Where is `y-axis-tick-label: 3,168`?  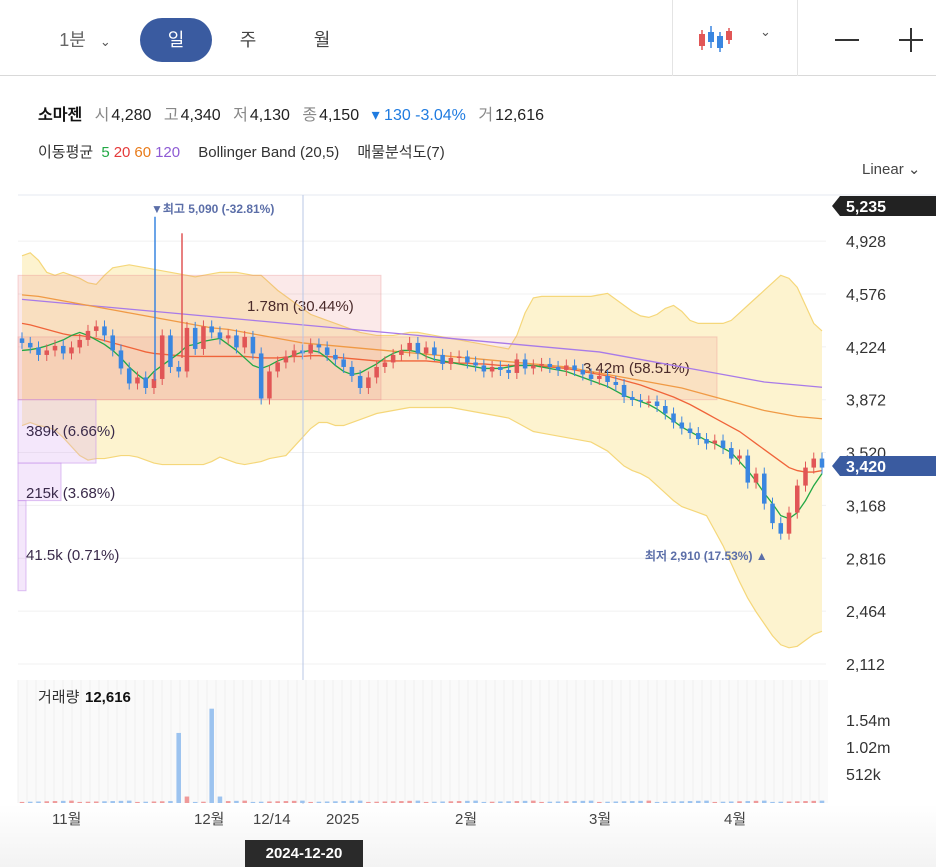 y-axis-tick-label: 3,168 is located at coordinates (866, 506).